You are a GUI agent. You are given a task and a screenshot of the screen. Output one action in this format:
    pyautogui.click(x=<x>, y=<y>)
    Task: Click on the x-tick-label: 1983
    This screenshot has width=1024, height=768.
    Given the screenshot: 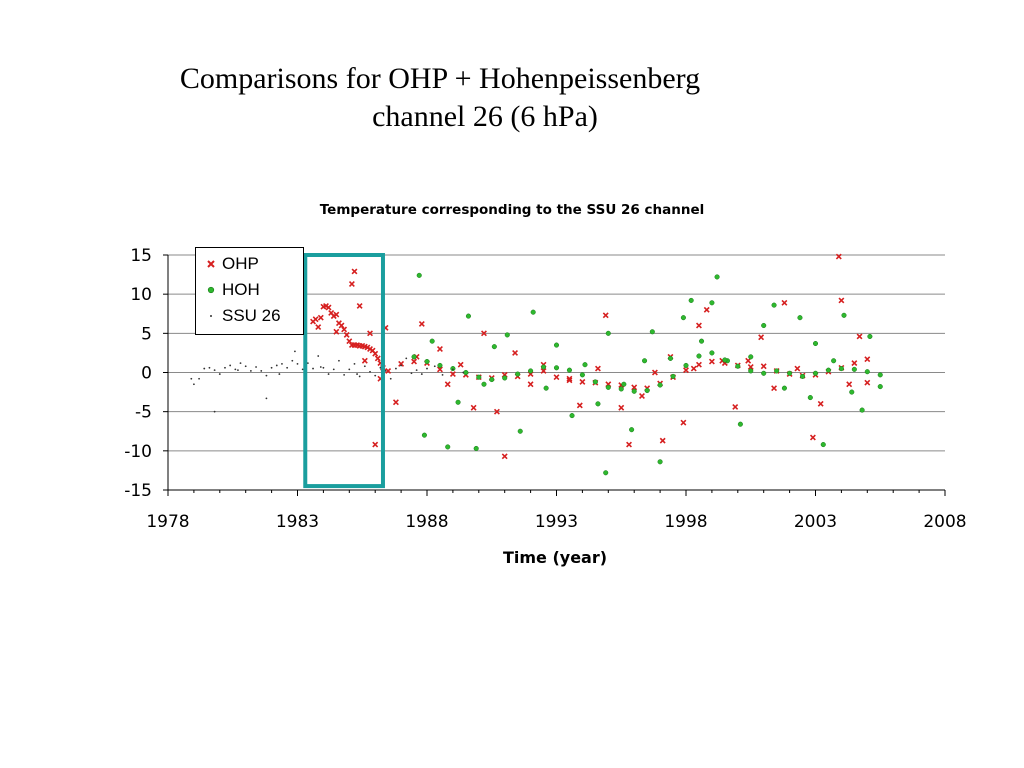 What is the action you would take?
    pyautogui.click(x=297, y=522)
    